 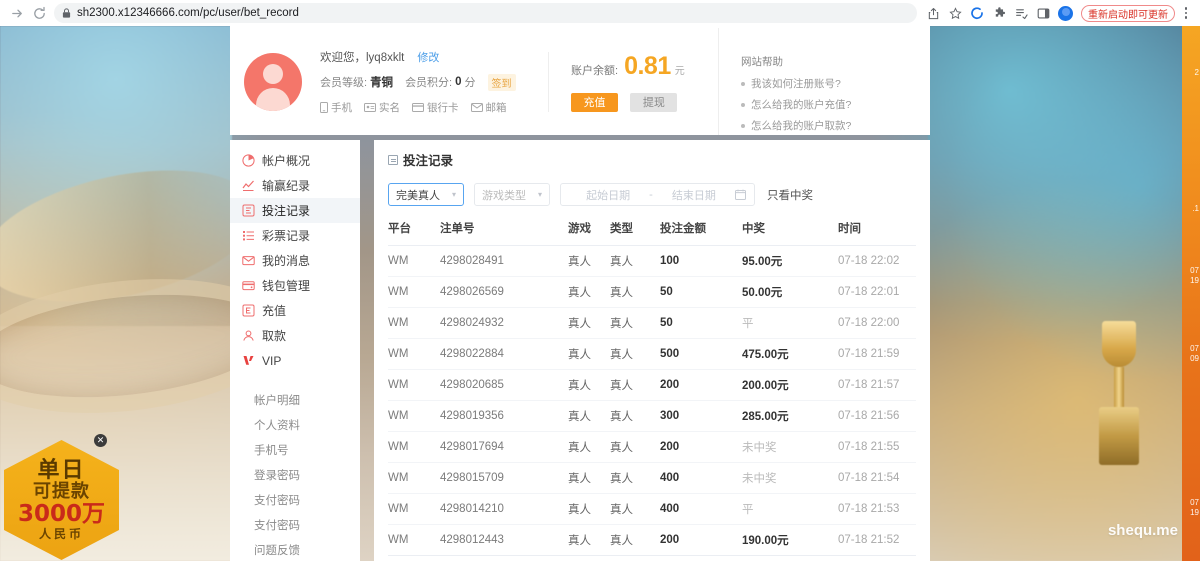 What do you see at coordinates (977, 13) in the screenshot?
I see `sync-icon` at bounding box center [977, 13].